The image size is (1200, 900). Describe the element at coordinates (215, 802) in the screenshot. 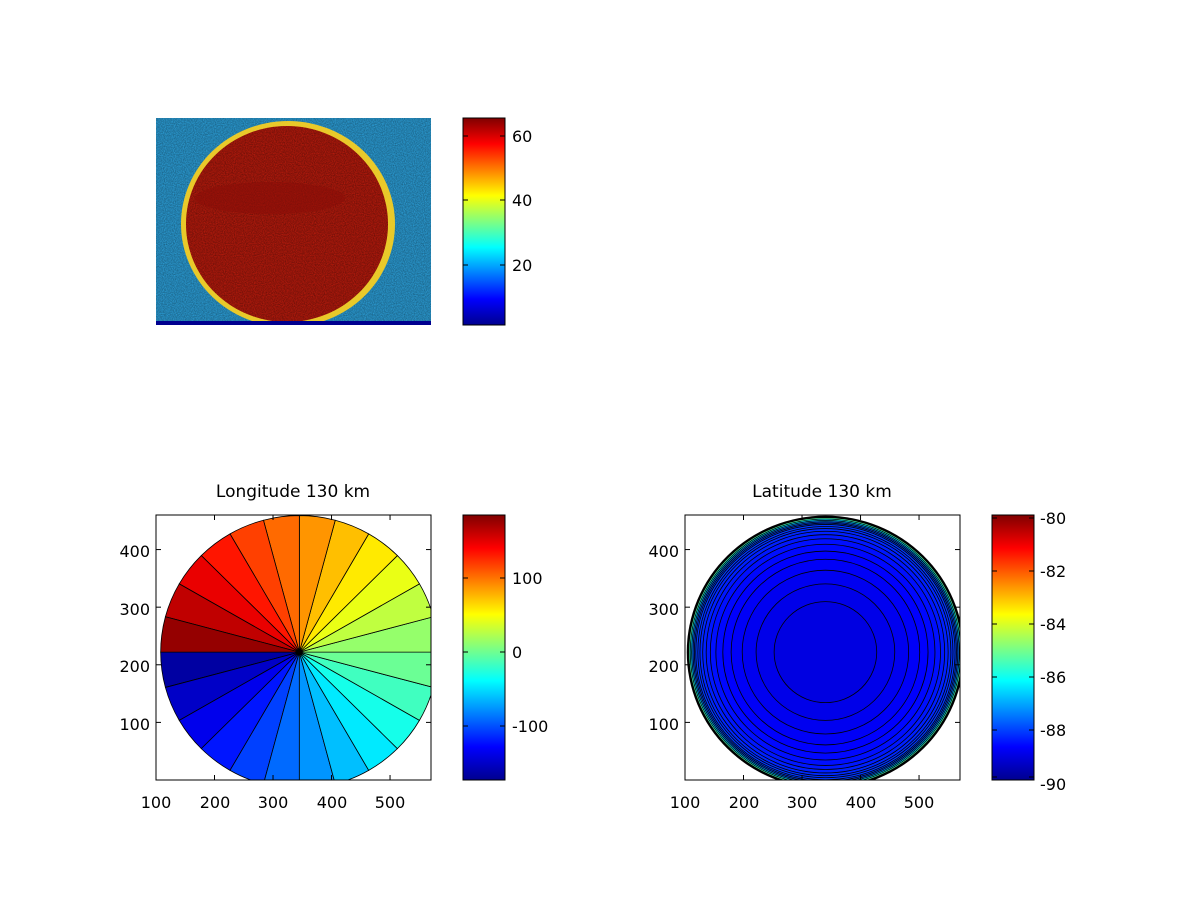

I see `longitude-xtick-label: 200` at that location.